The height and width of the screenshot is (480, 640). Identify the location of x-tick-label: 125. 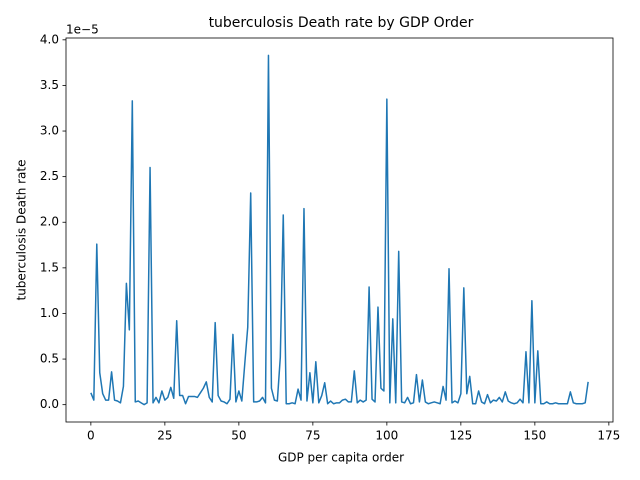
(460, 436).